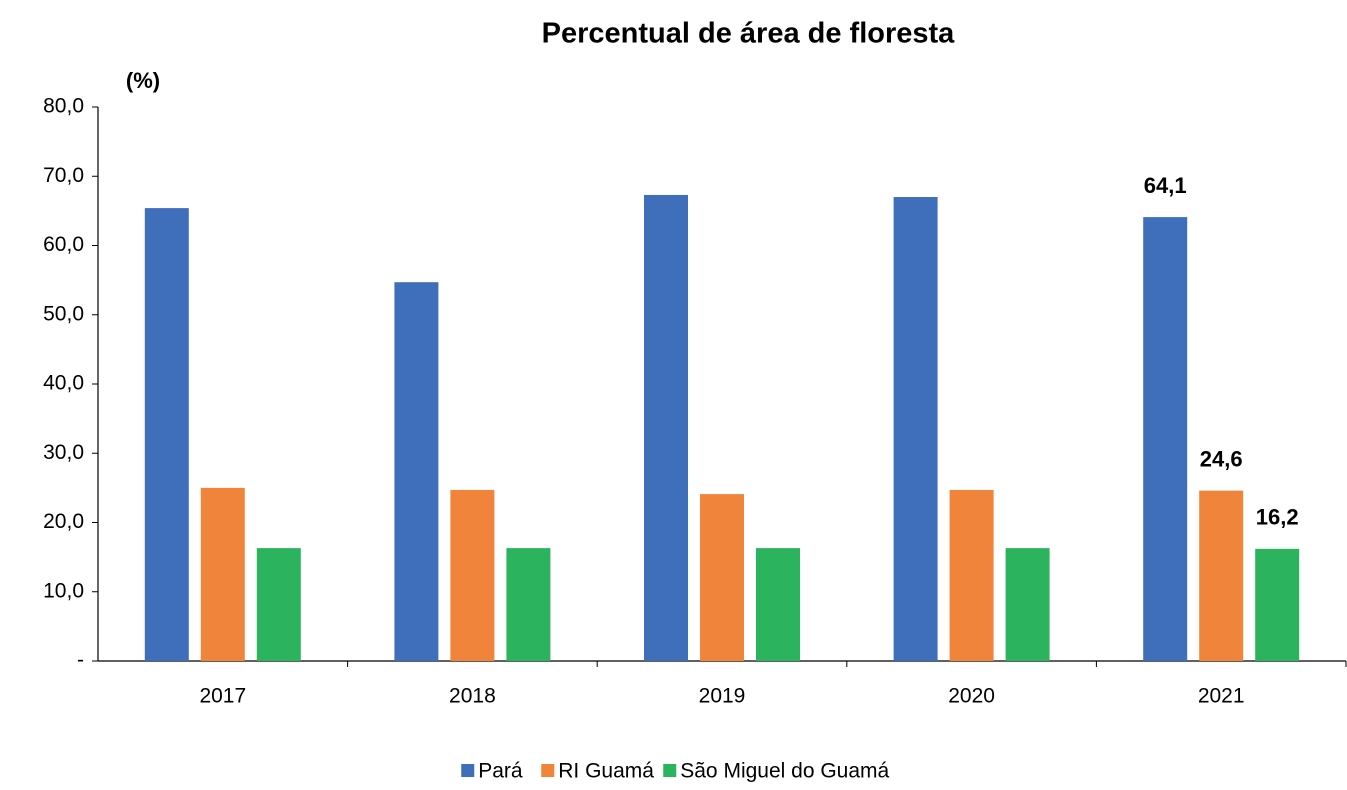 The height and width of the screenshot is (790, 1347). Describe the element at coordinates (1221, 458) in the screenshot. I see `data-label: 24,6` at that location.